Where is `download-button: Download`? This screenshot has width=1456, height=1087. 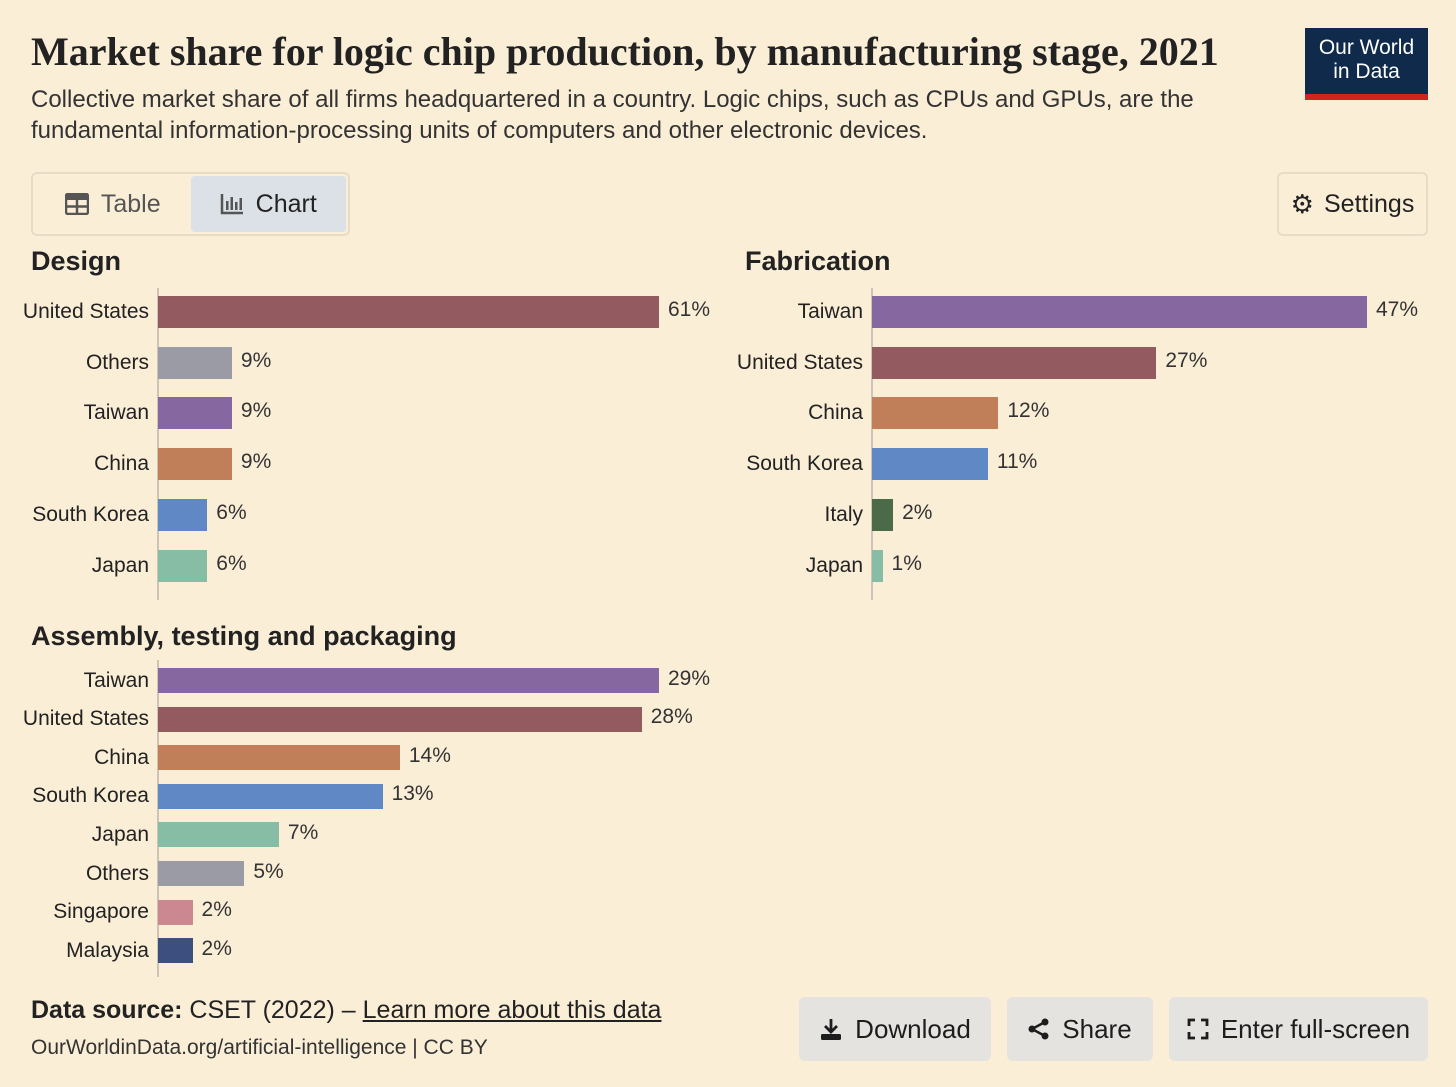
download-button: Download is located at coordinates (895, 1029).